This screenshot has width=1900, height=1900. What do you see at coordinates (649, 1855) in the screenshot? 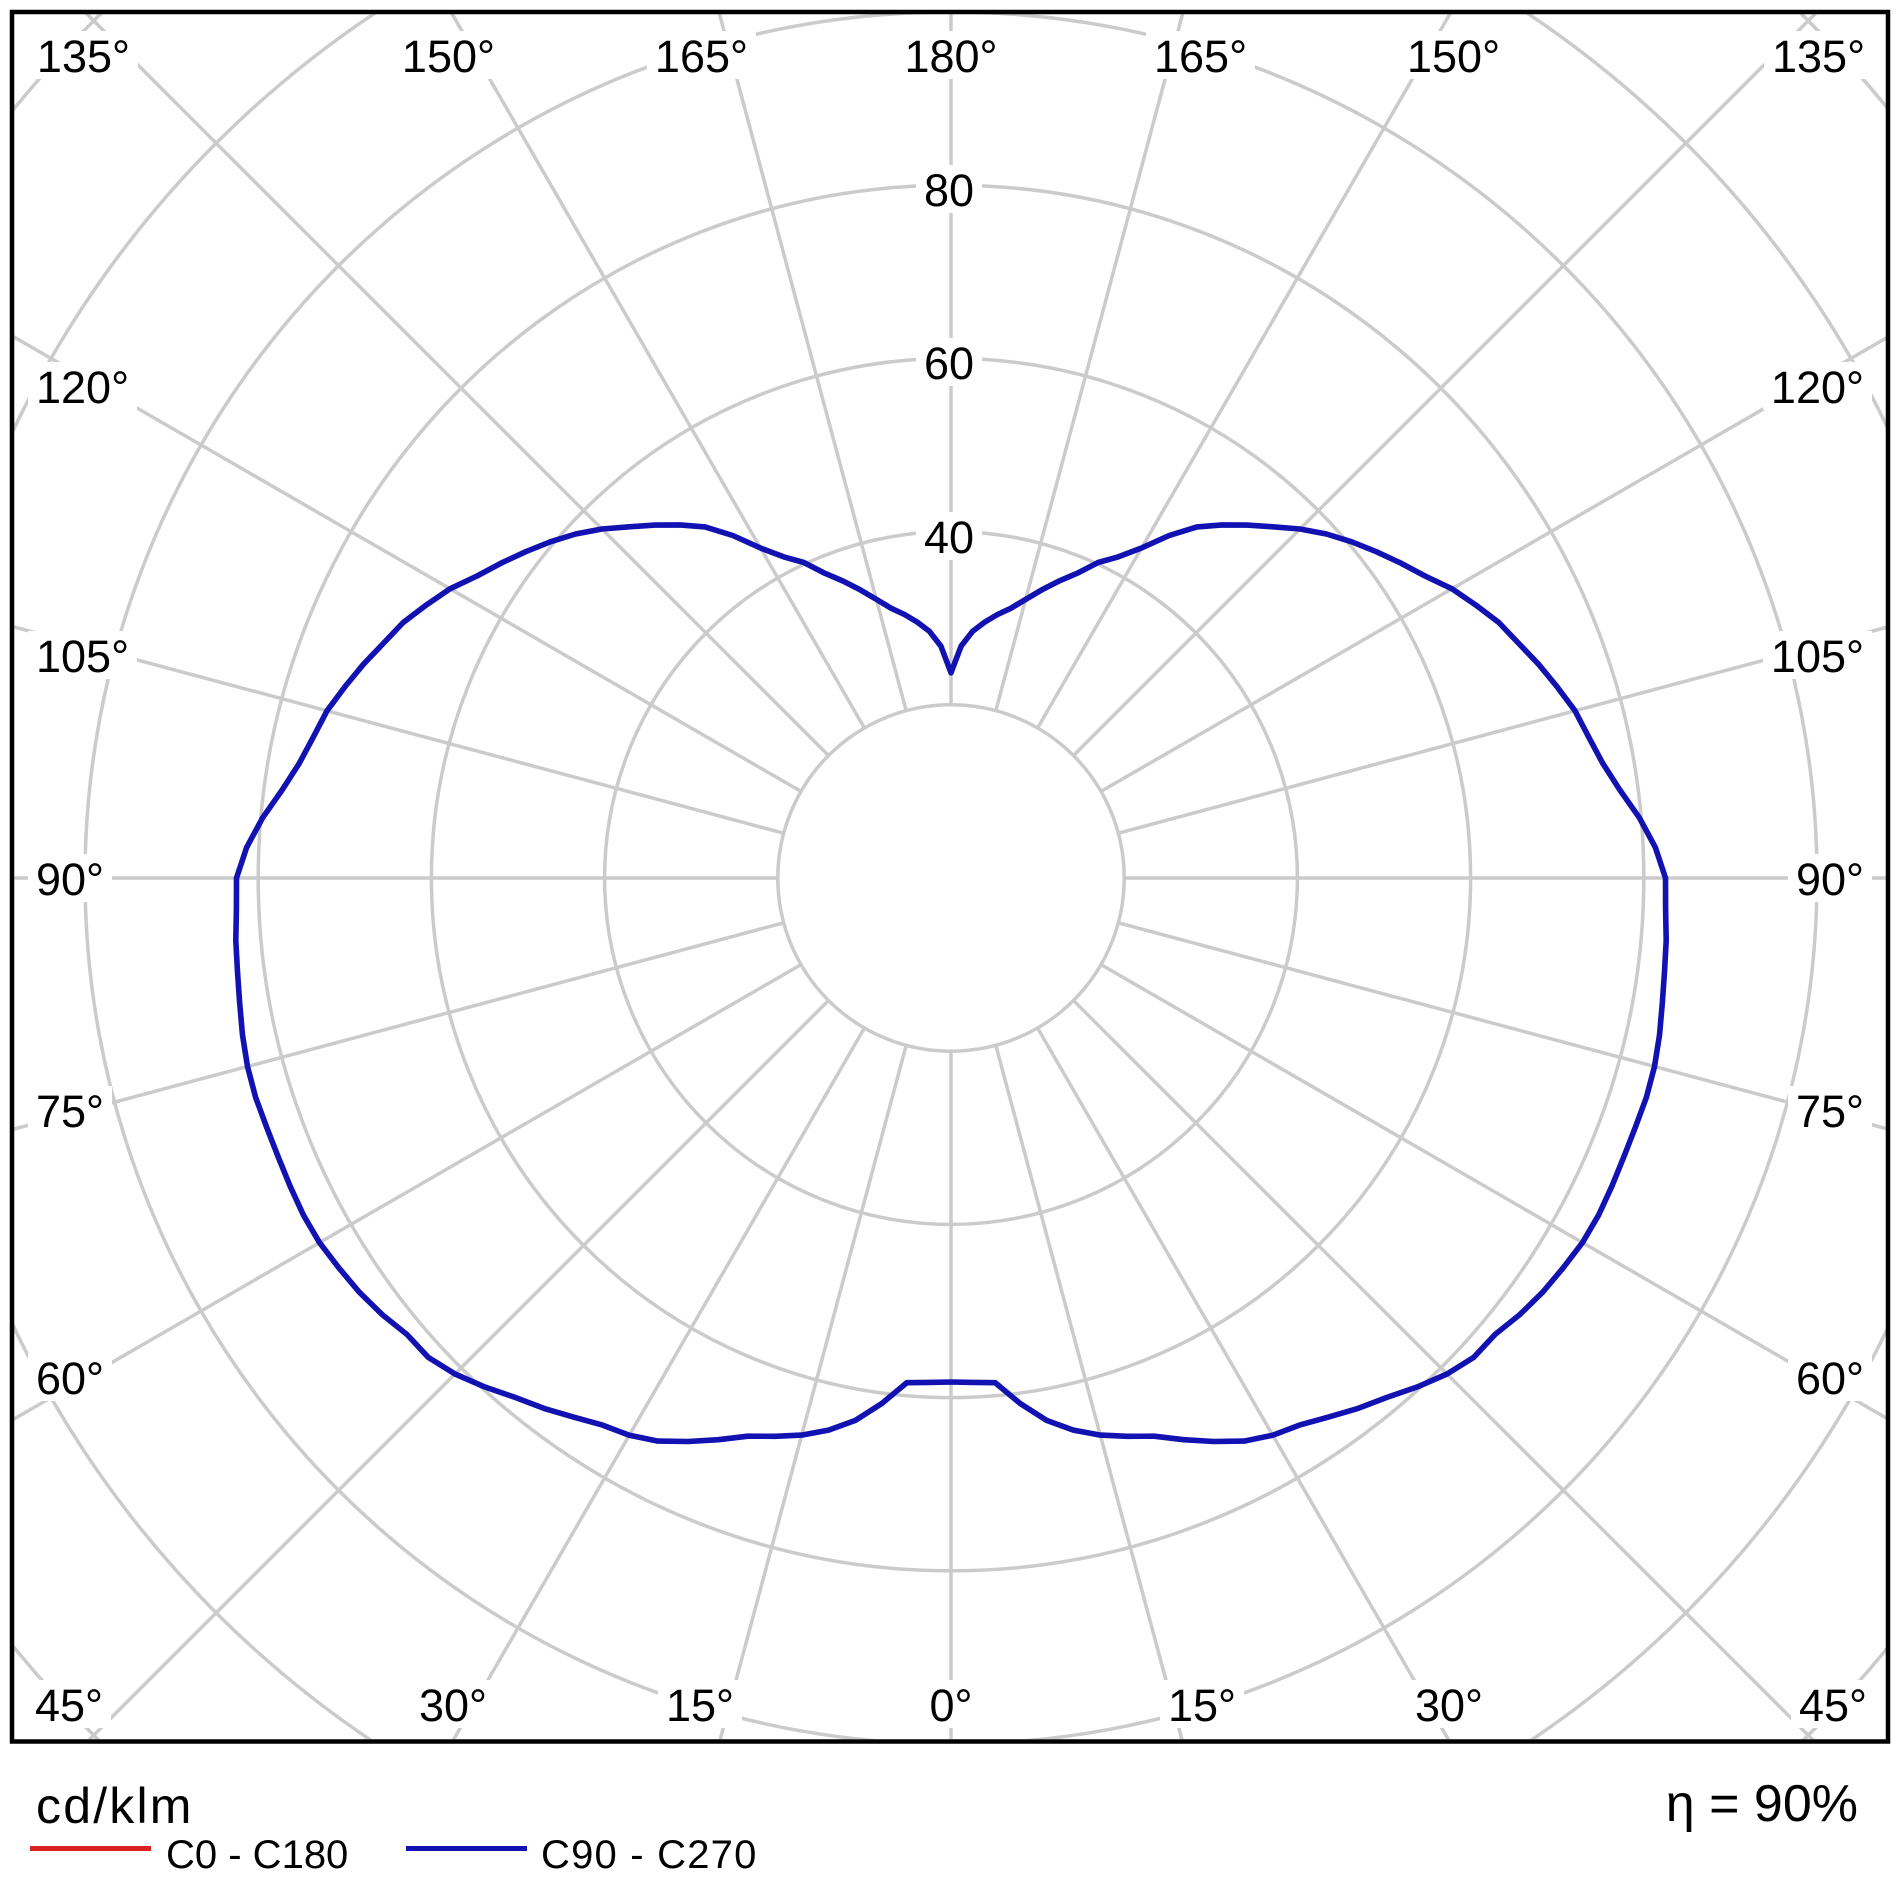
I see `svg-text: C90 - C270` at bounding box center [649, 1855].